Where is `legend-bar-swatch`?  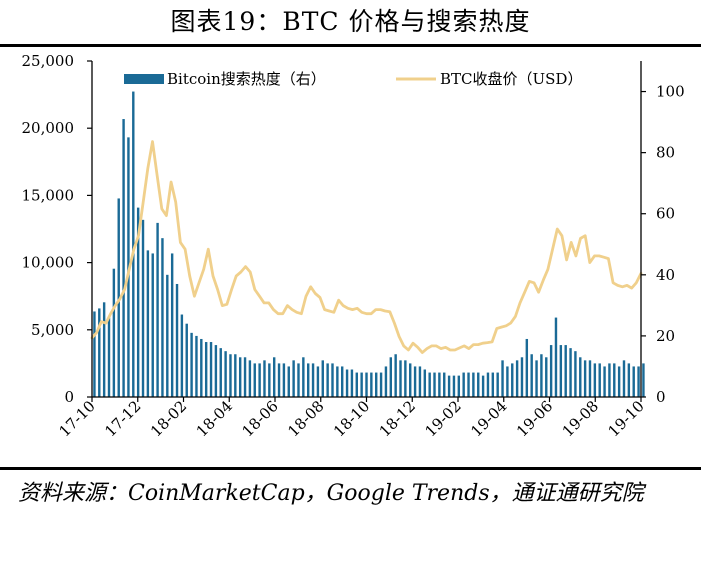
legend-bar-swatch is located at coordinates (144, 79).